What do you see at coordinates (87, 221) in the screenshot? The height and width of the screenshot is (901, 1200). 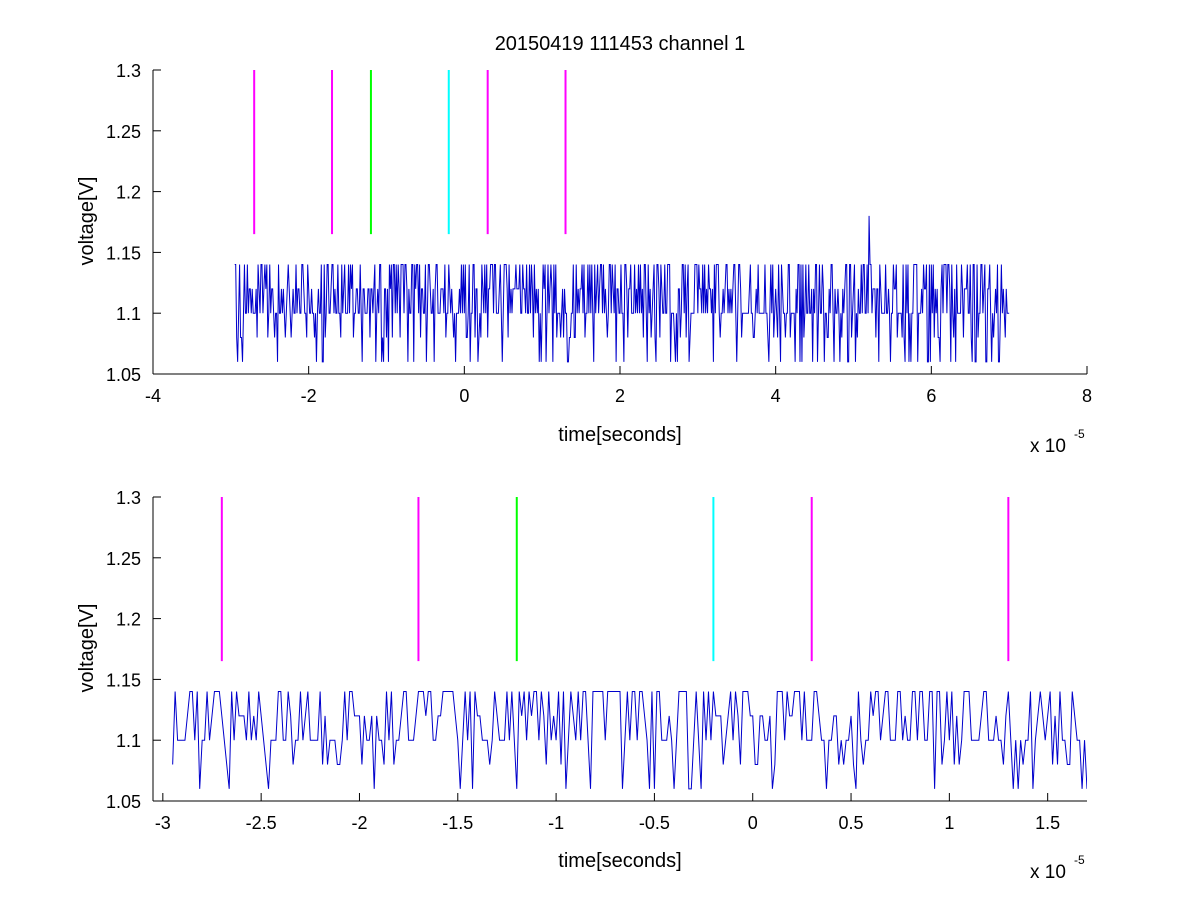 I see `top-y-axis-label: voltage[V]` at bounding box center [87, 221].